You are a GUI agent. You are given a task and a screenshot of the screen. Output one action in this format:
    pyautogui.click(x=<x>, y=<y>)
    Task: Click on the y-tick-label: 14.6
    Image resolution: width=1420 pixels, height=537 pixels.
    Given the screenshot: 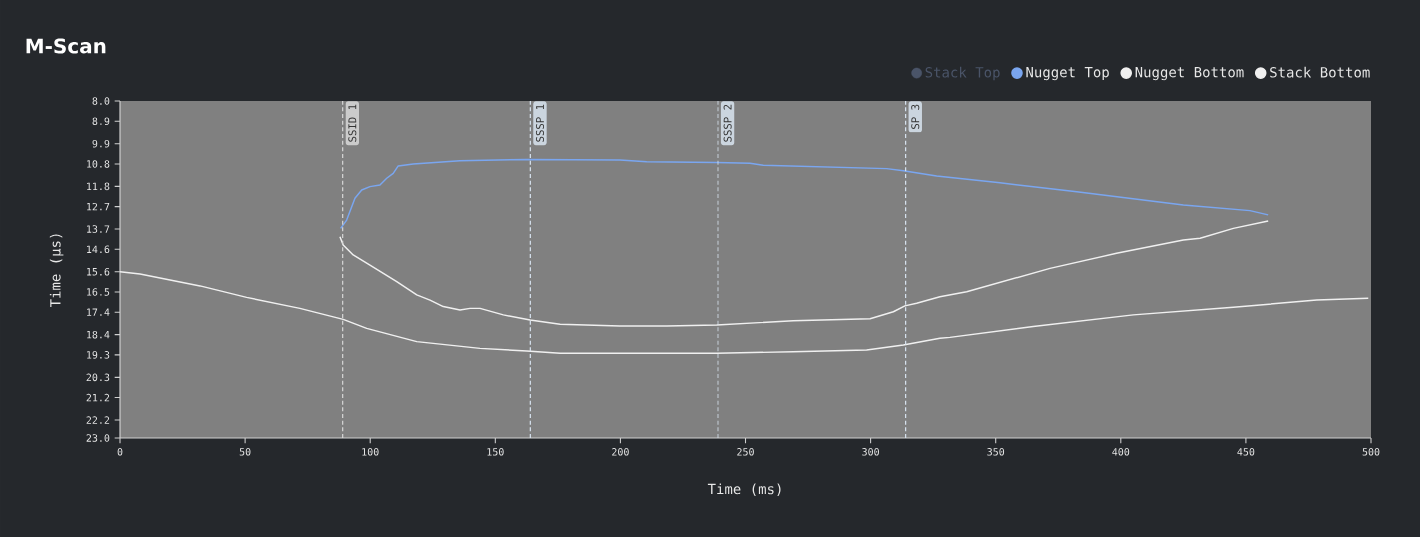 What is the action you would take?
    pyautogui.click(x=98, y=249)
    